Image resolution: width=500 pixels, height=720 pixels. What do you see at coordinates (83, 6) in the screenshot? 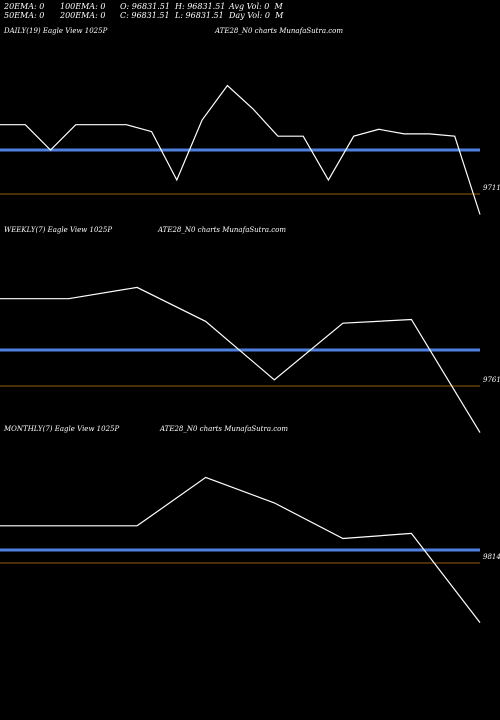
I see `ema100-value: 100EMA: 0` at bounding box center [83, 6].